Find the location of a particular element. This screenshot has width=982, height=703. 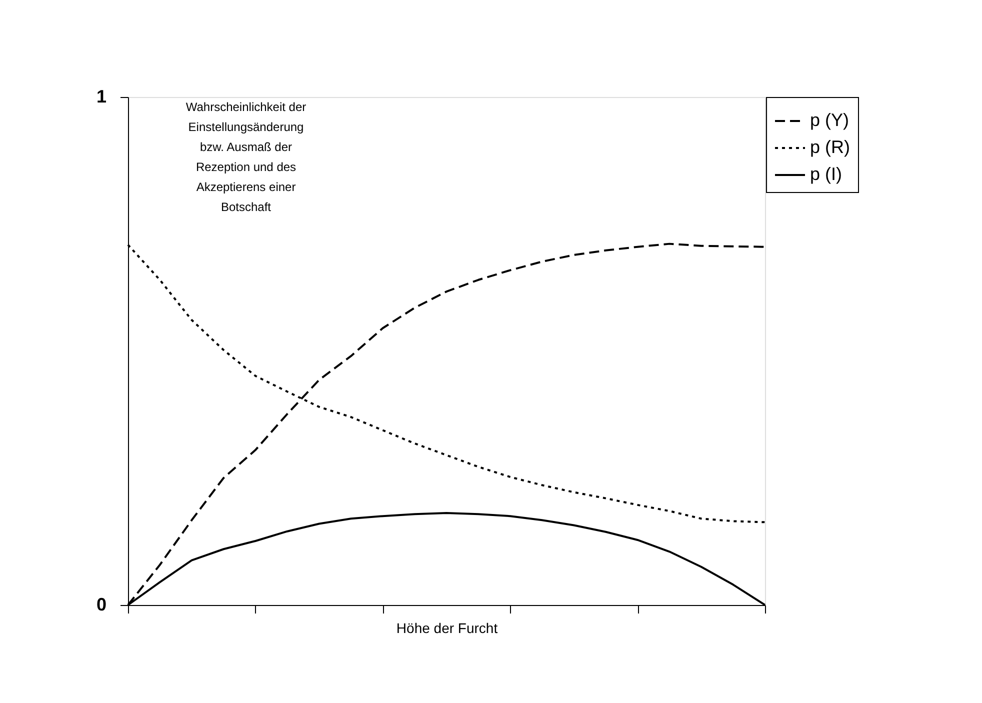

legend-label: p (Y) is located at coordinates (830, 120).